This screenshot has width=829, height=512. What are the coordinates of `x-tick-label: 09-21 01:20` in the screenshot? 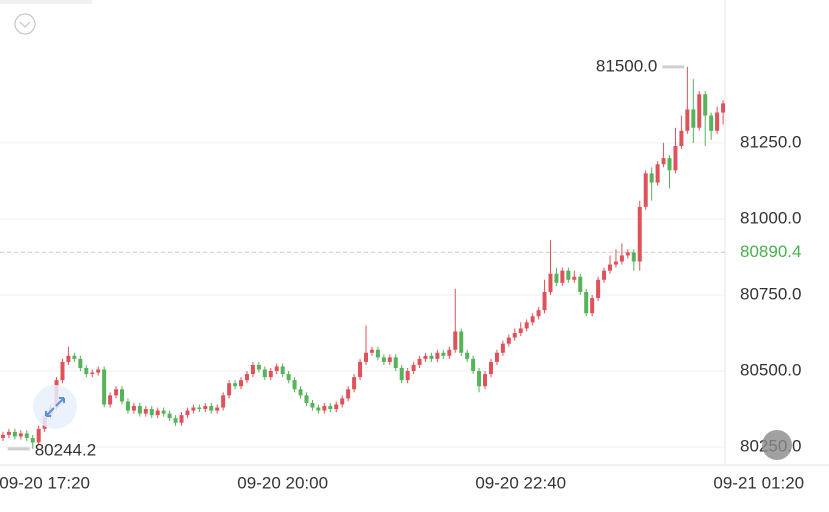 It's located at (758, 482).